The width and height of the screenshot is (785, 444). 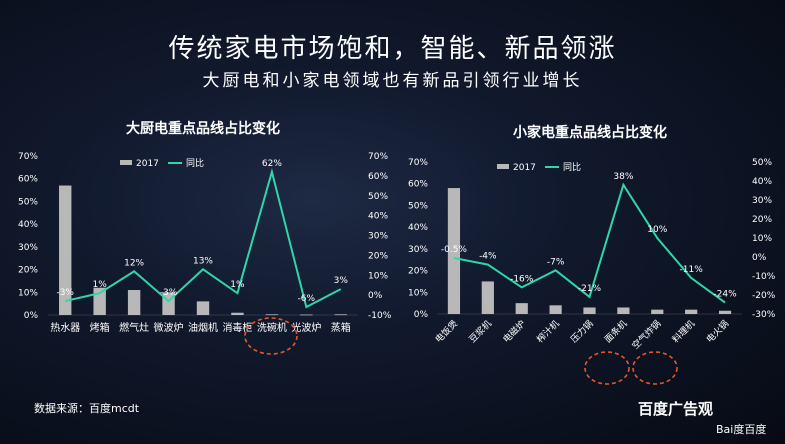 What do you see at coordinates (623, 177) in the screenshot?
I see `data-label: 38%` at bounding box center [623, 177].